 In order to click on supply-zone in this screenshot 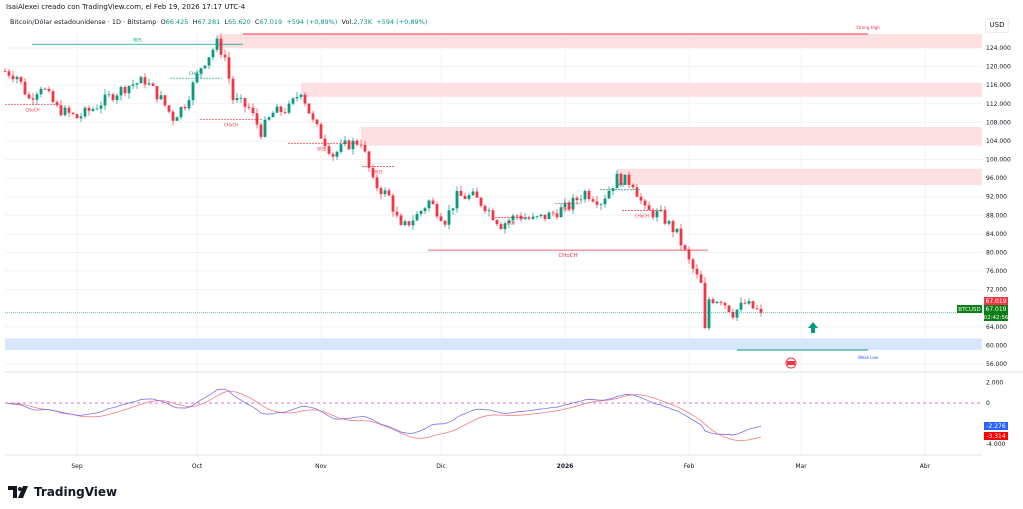, I will do `click(799, 177)`.